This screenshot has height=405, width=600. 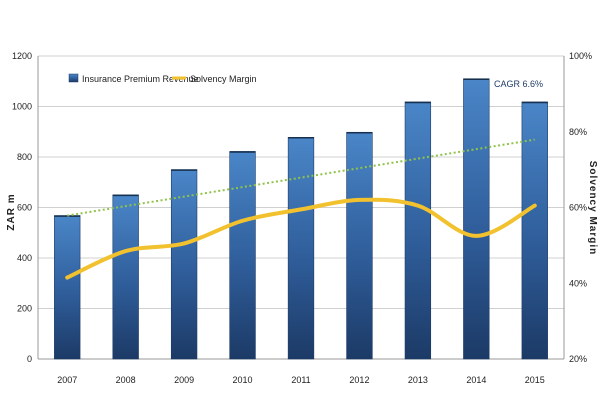 I want to click on y-tick-label-left: 200, so click(x=24, y=309).